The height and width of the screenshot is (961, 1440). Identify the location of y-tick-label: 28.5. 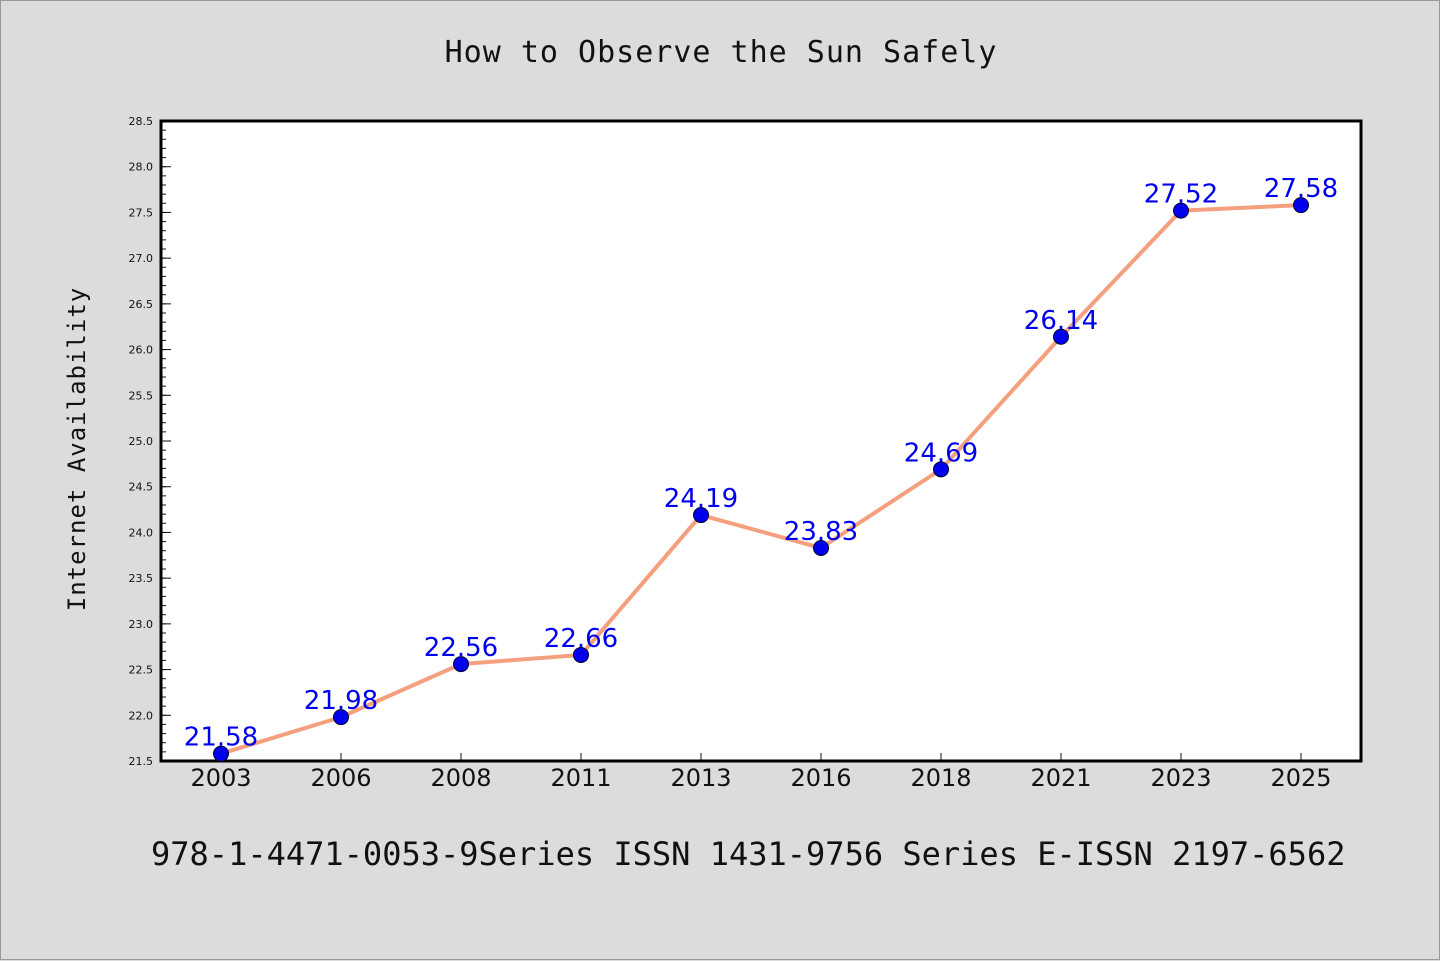
(141, 121).